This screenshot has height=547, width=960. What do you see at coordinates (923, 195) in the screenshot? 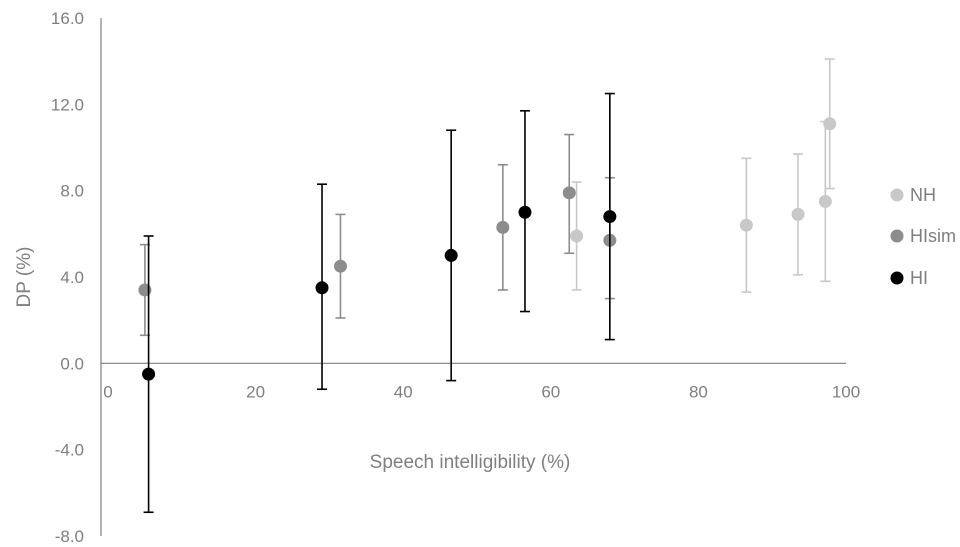
I see `legend-label: NH` at bounding box center [923, 195].